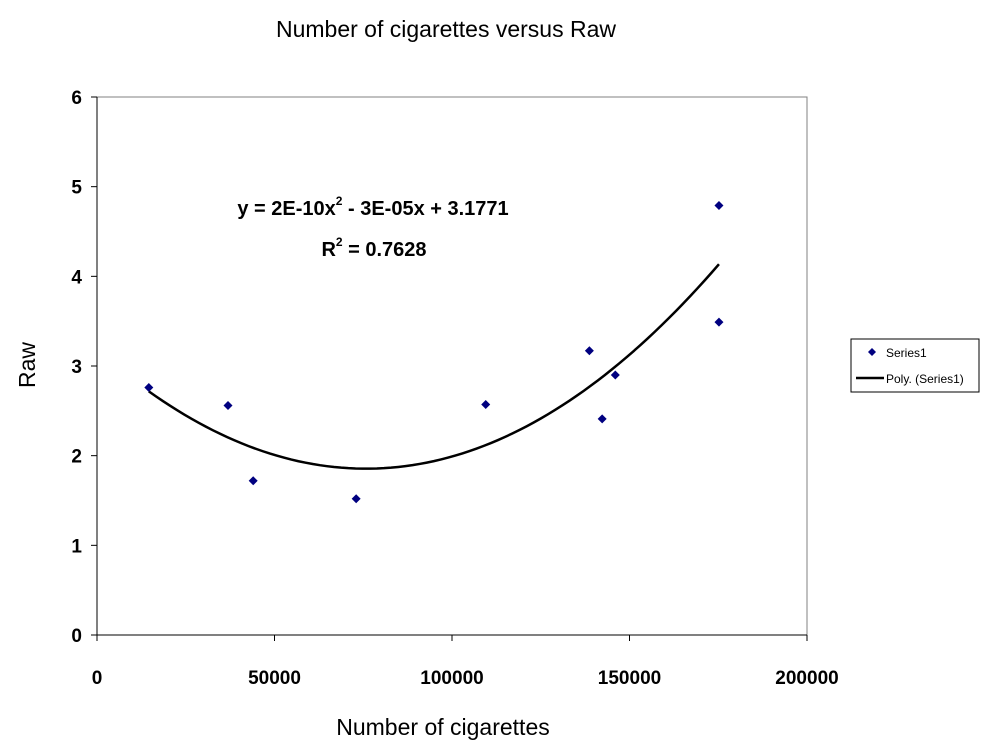  I want to click on x-axis-title: Number of cigarettes, so click(442, 727).